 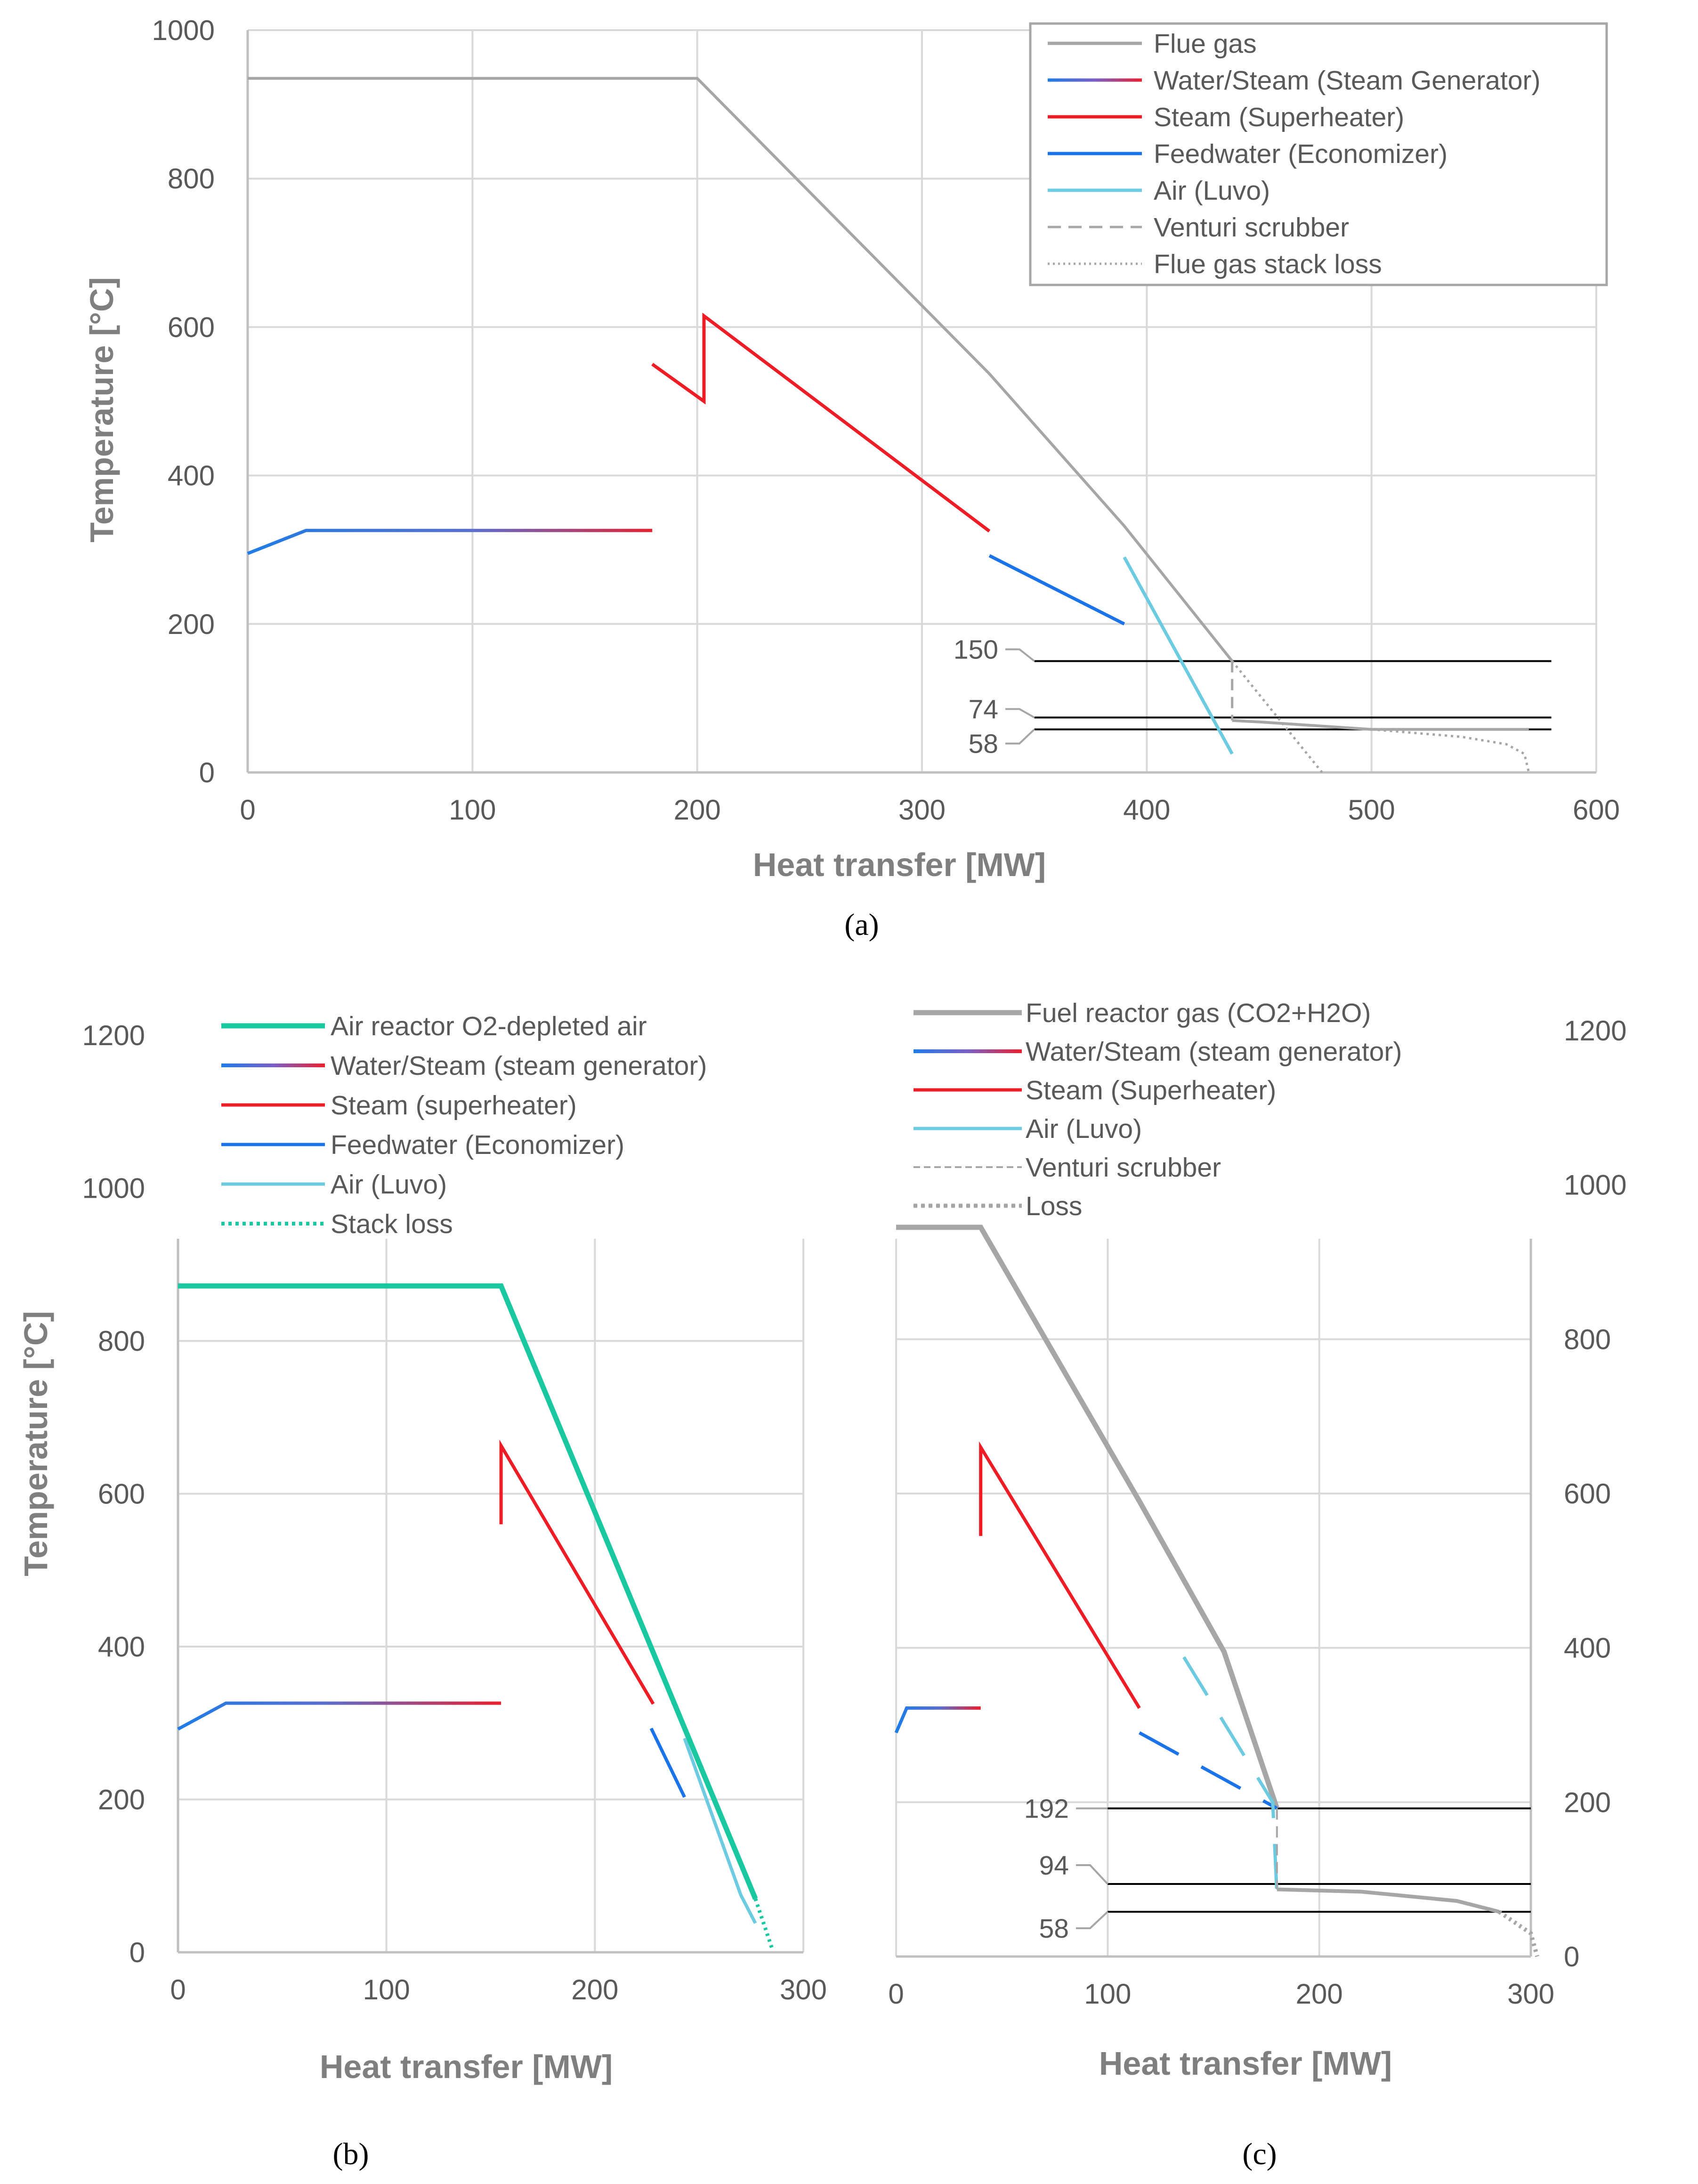 I want to click on svg-text: Flue gas stack loss, so click(x=1268, y=264).